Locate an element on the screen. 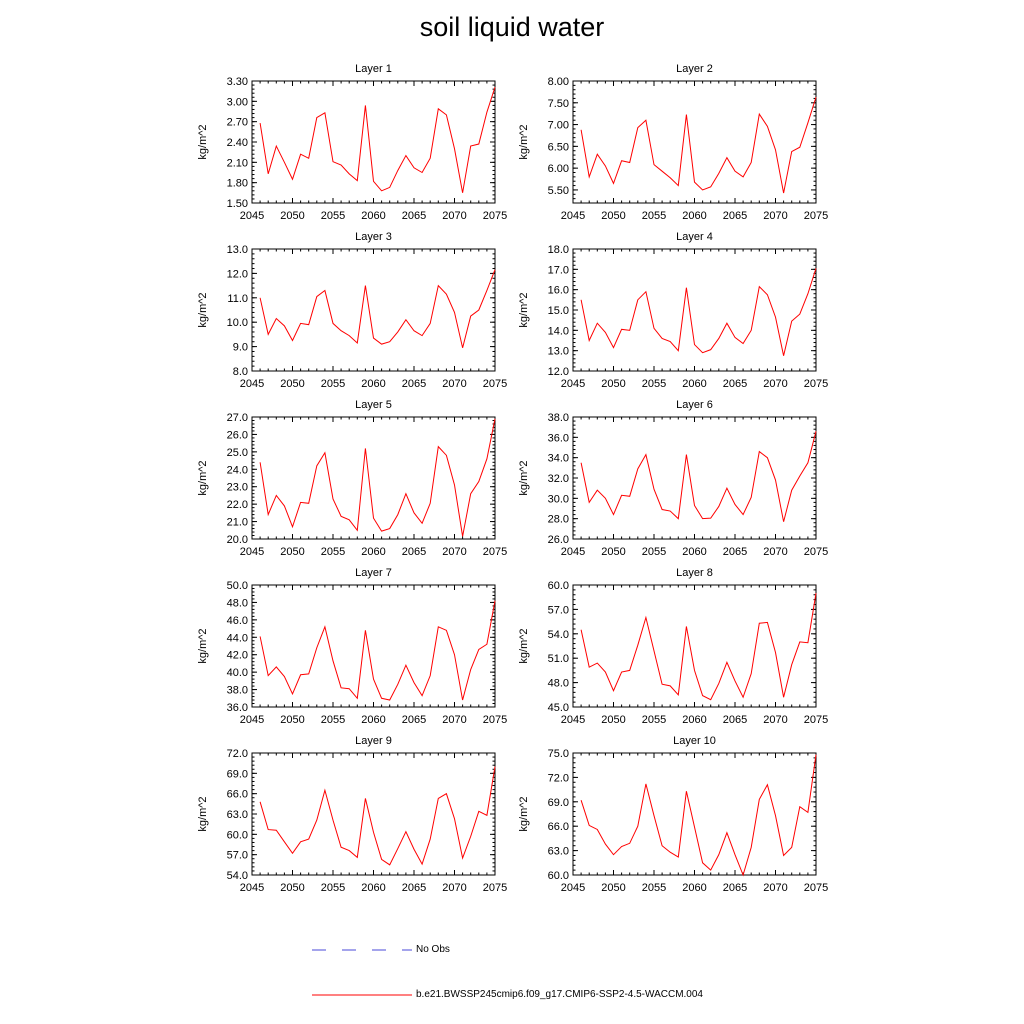 The image size is (1024, 1024). panel-title: Layer 6 is located at coordinates (694, 405).